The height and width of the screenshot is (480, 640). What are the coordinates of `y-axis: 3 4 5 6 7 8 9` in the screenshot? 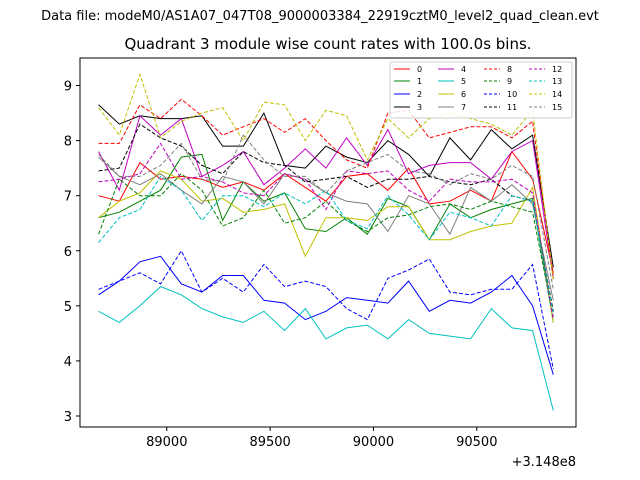 It's located at (72, 252).